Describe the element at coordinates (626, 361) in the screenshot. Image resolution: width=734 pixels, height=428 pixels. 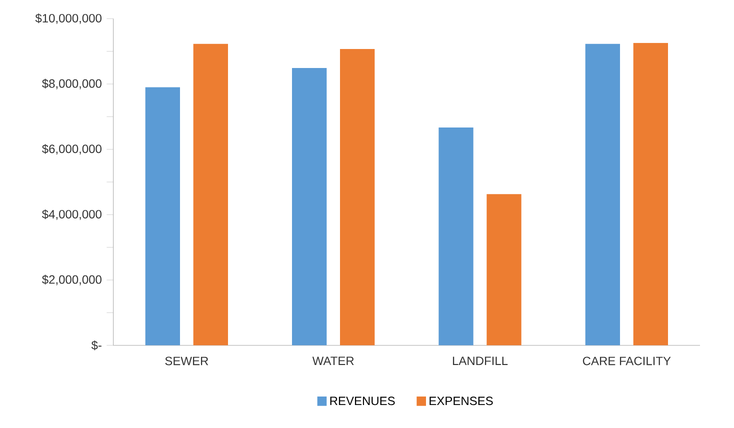
I see `x-tick-label: CARE FACILITY` at that location.